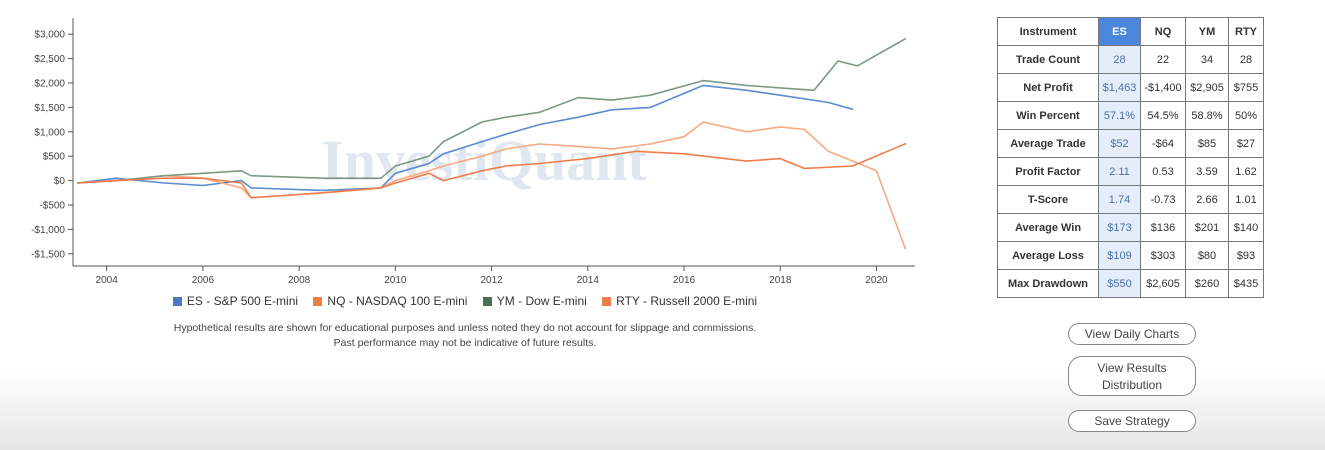  I want to click on legend-item-es: ES - S&P 500 E-mini, so click(235, 301).